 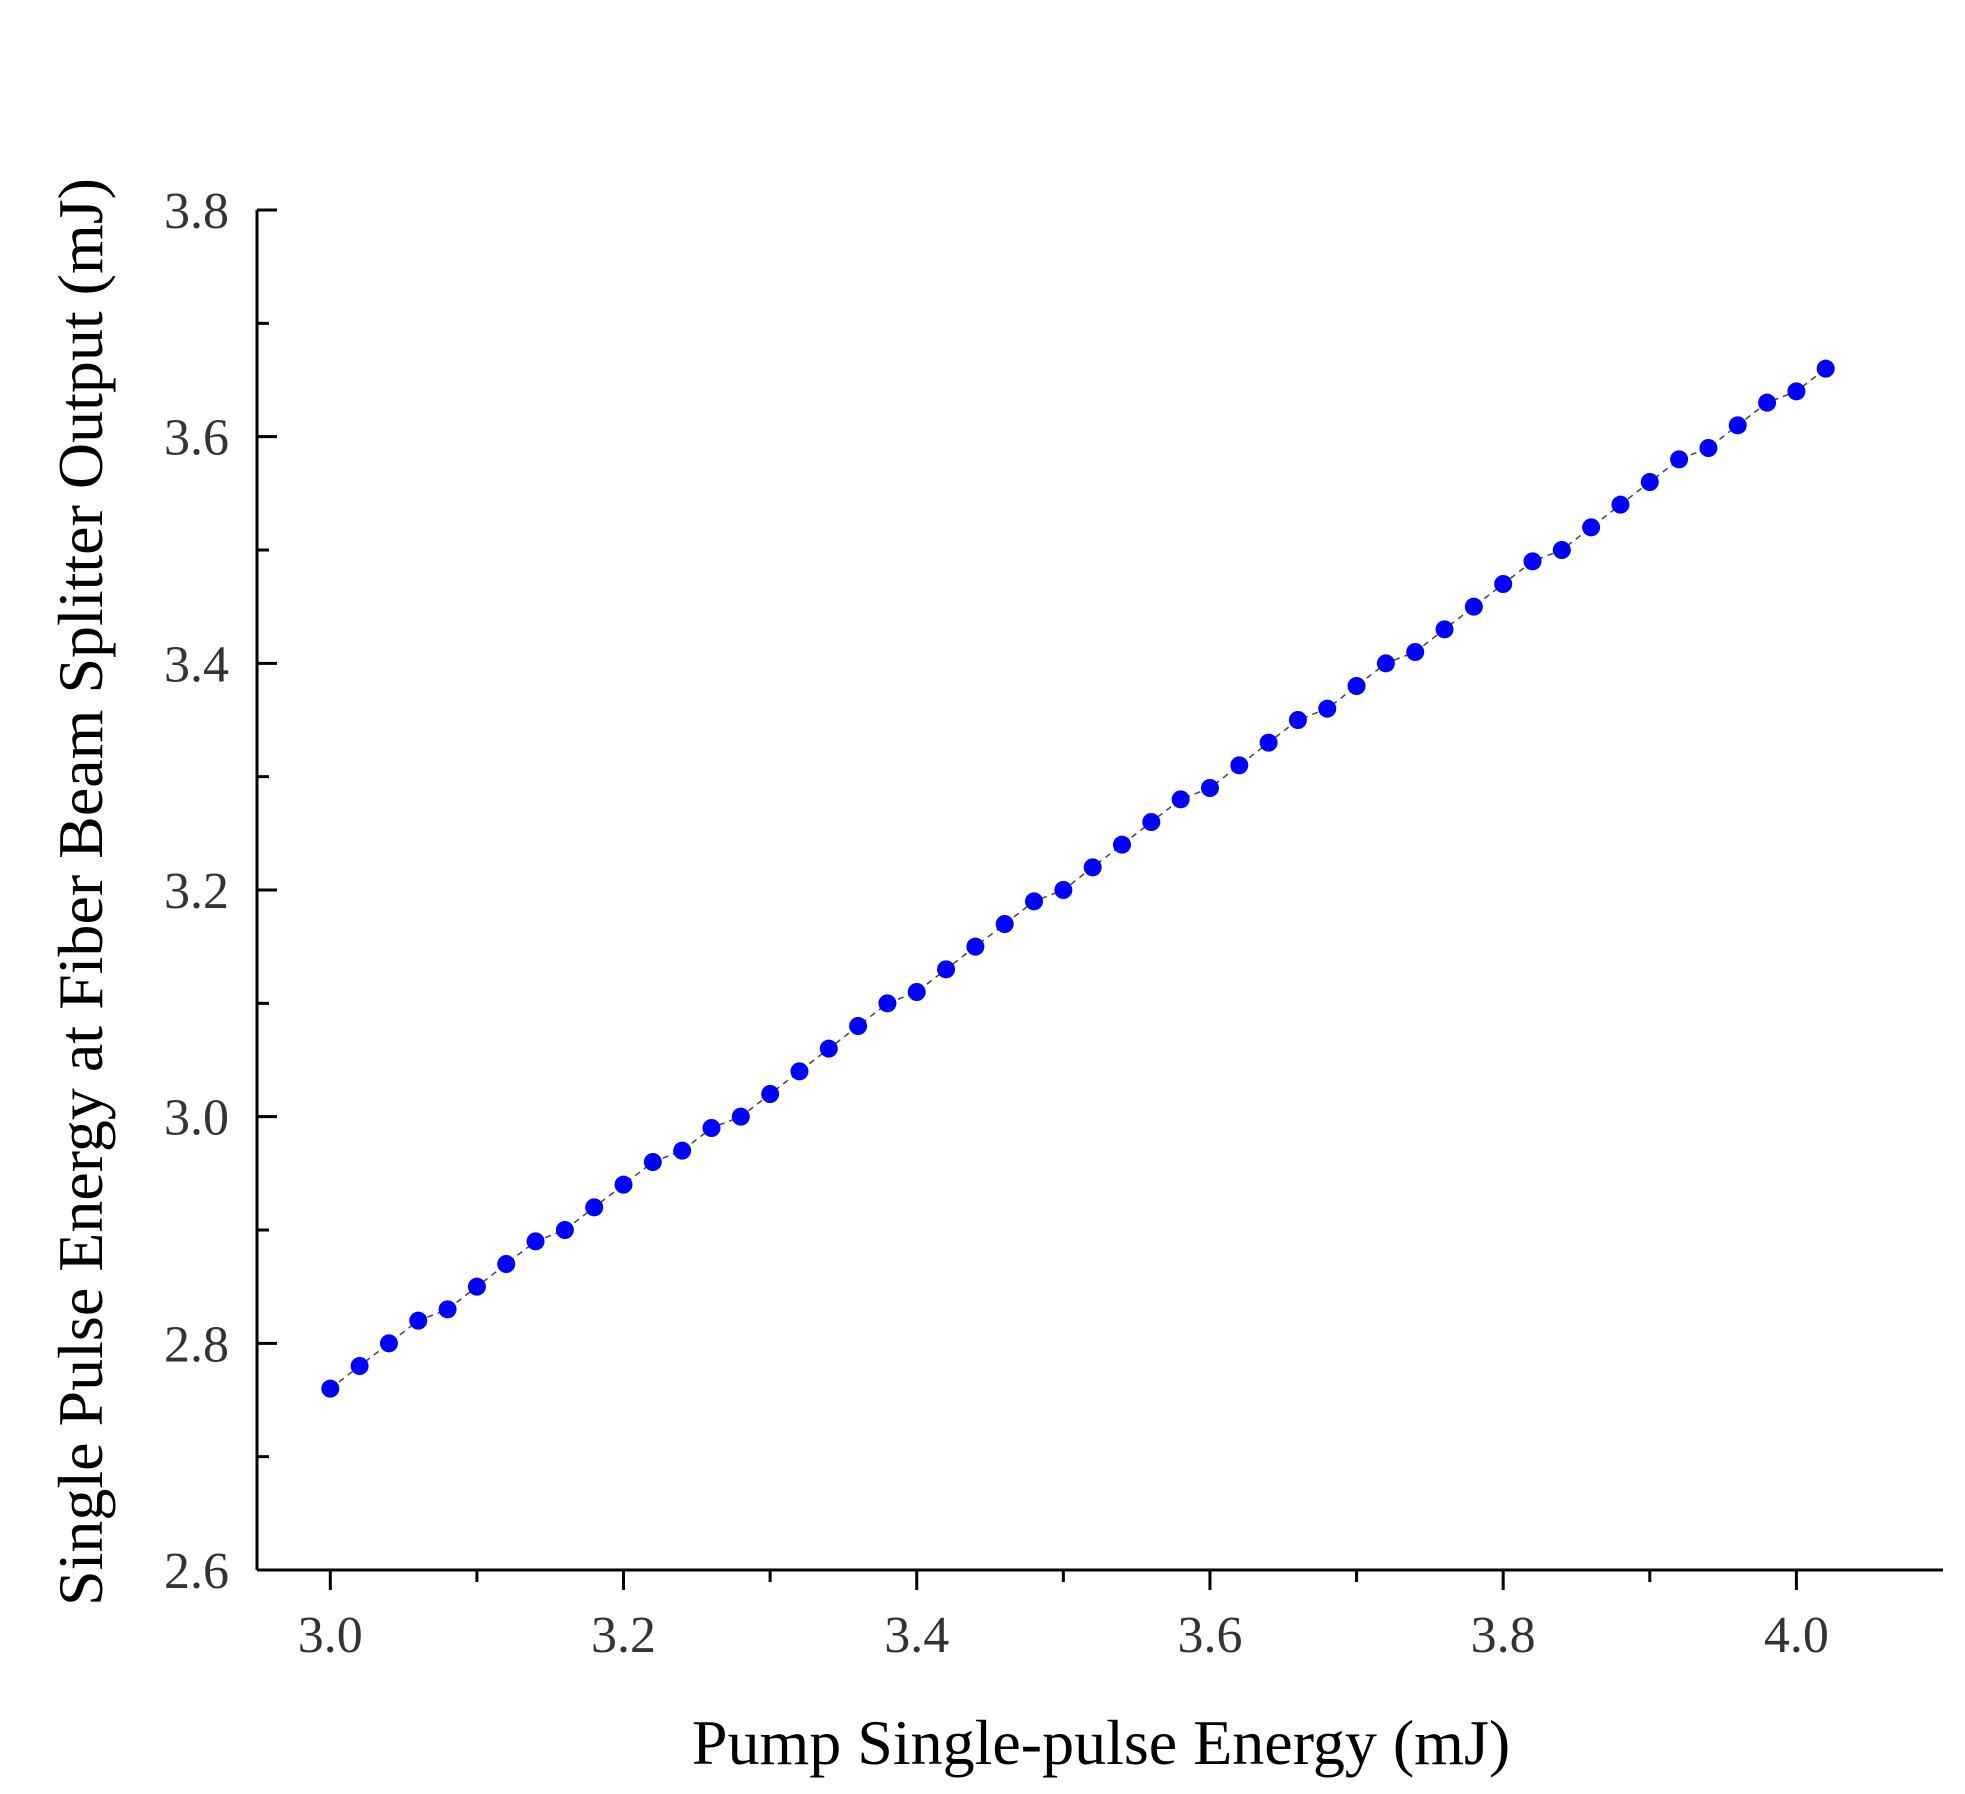 I want to click on x-tick-label-5: 4.0, so click(x=1796, y=1635).